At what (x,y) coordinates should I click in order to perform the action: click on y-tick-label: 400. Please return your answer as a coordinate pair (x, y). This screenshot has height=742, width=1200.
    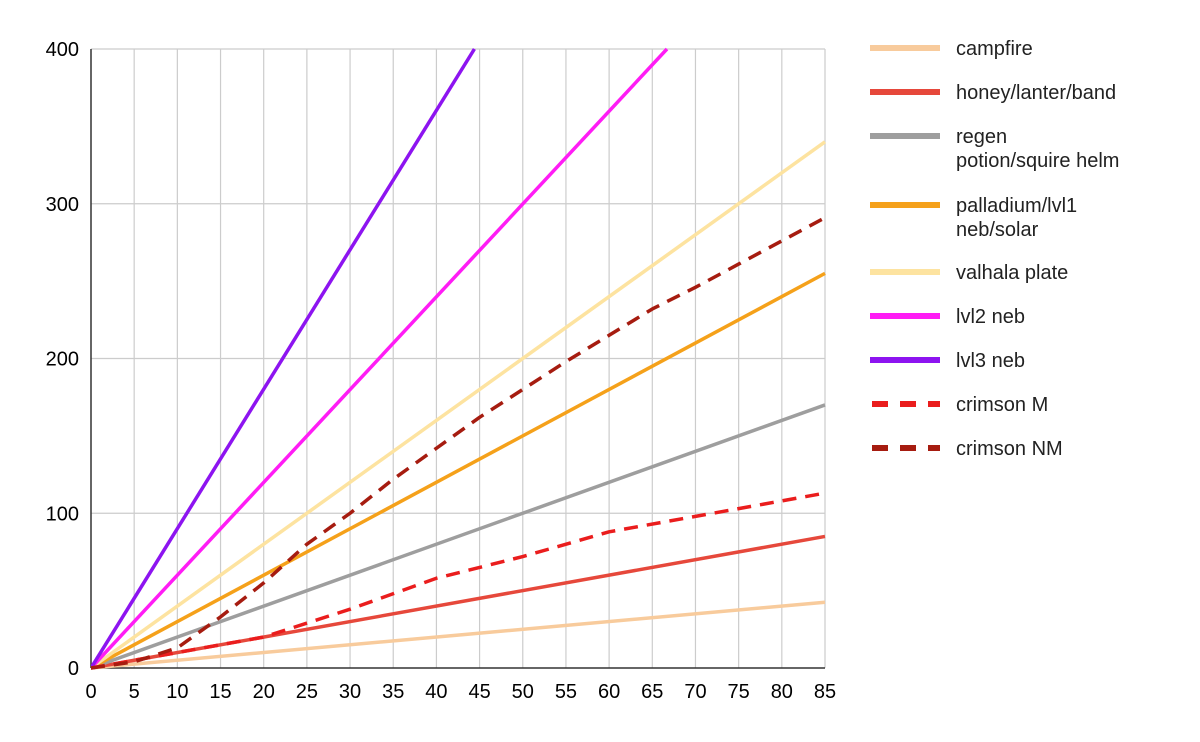
    Looking at the image, I should click on (62, 50).